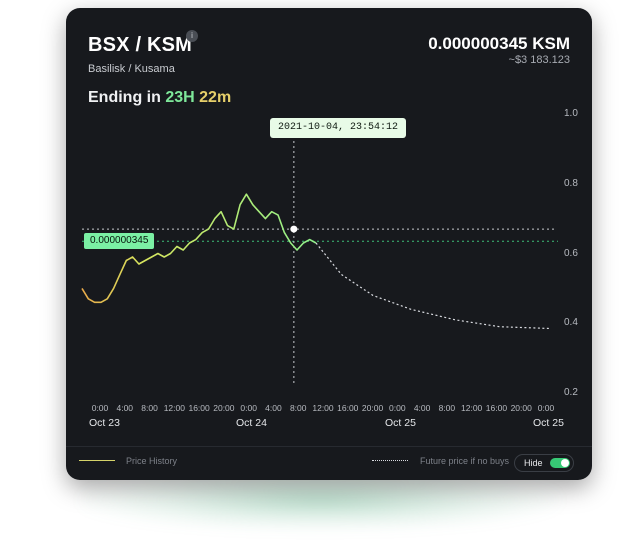 The width and height of the screenshot is (630, 560). What do you see at coordinates (571, 113) in the screenshot?
I see `y-tick-label: 1.0` at bounding box center [571, 113].